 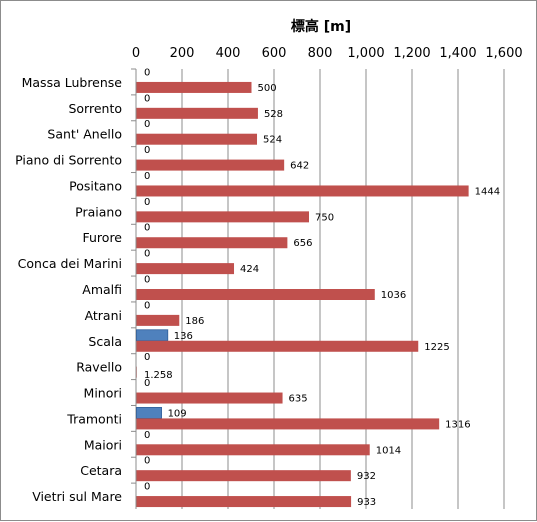 I want to click on category-label-7: Conca dei Marini, so click(x=70, y=263).